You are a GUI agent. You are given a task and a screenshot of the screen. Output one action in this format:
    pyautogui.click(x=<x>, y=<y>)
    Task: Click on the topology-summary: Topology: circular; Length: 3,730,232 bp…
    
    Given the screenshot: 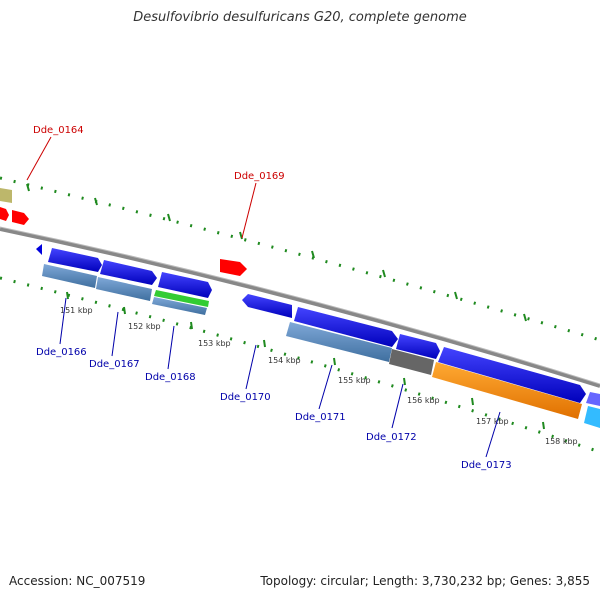 What is the action you would take?
    pyautogui.click(x=425, y=581)
    